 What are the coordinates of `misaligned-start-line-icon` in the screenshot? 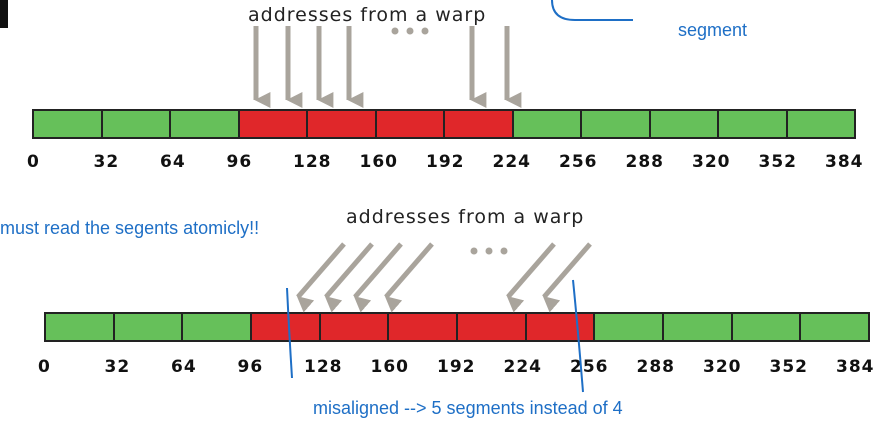 It's located at (289, 333).